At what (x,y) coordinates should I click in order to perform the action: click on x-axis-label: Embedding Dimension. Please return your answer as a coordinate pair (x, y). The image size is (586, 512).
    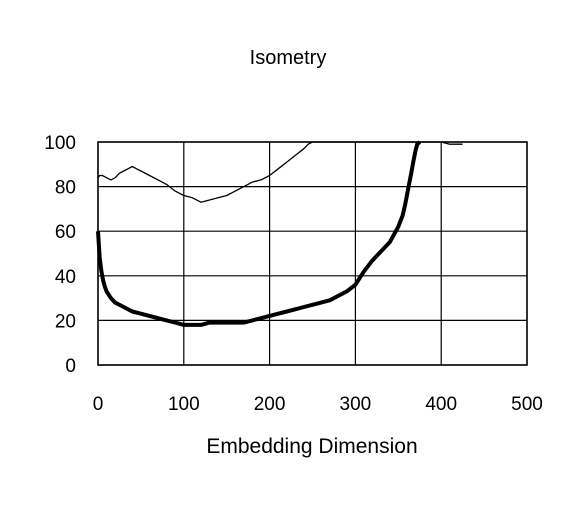
    Looking at the image, I should click on (311, 446).